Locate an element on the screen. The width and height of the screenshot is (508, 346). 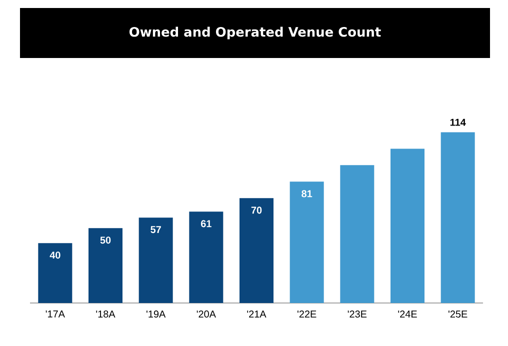
data-label: 61 is located at coordinates (206, 224).